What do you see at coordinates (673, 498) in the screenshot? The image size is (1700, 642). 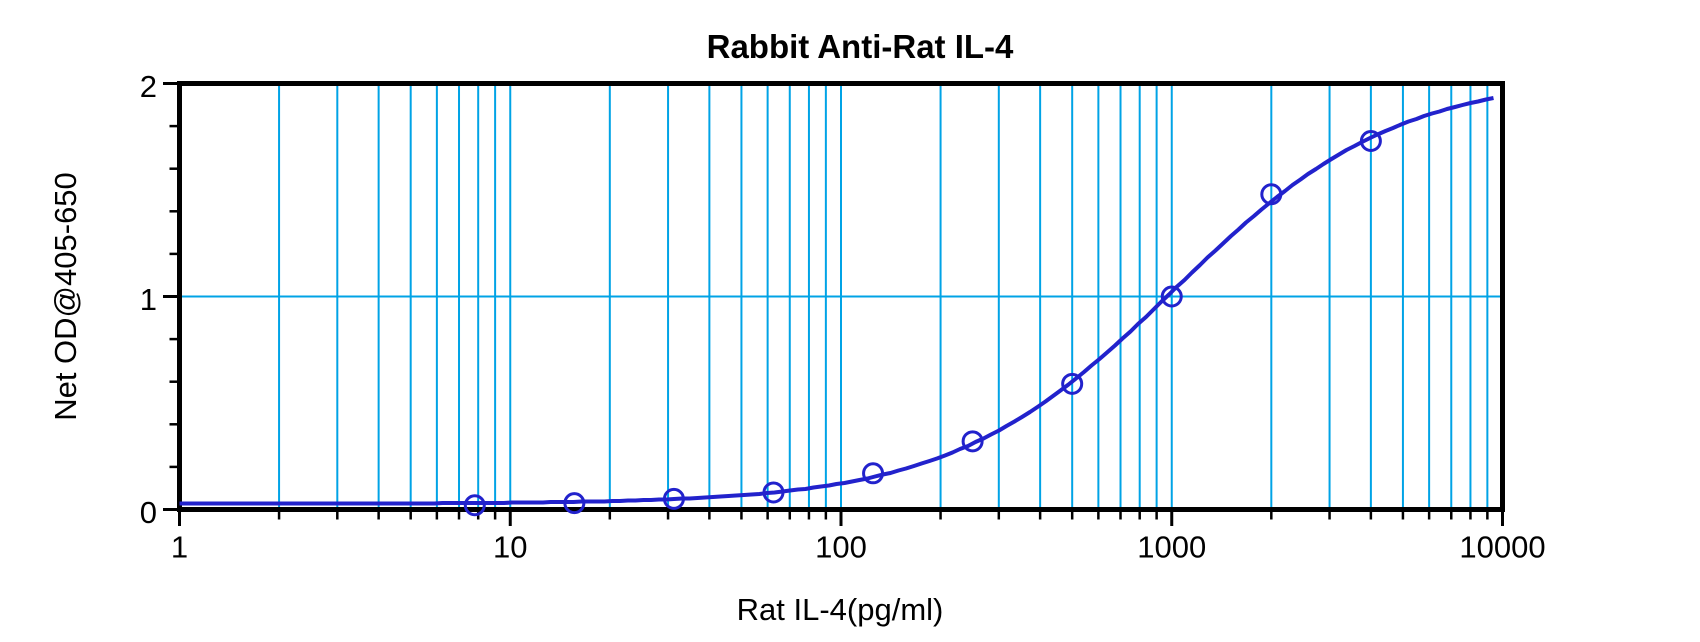 I see `data-point-marker-31.25` at bounding box center [673, 498].